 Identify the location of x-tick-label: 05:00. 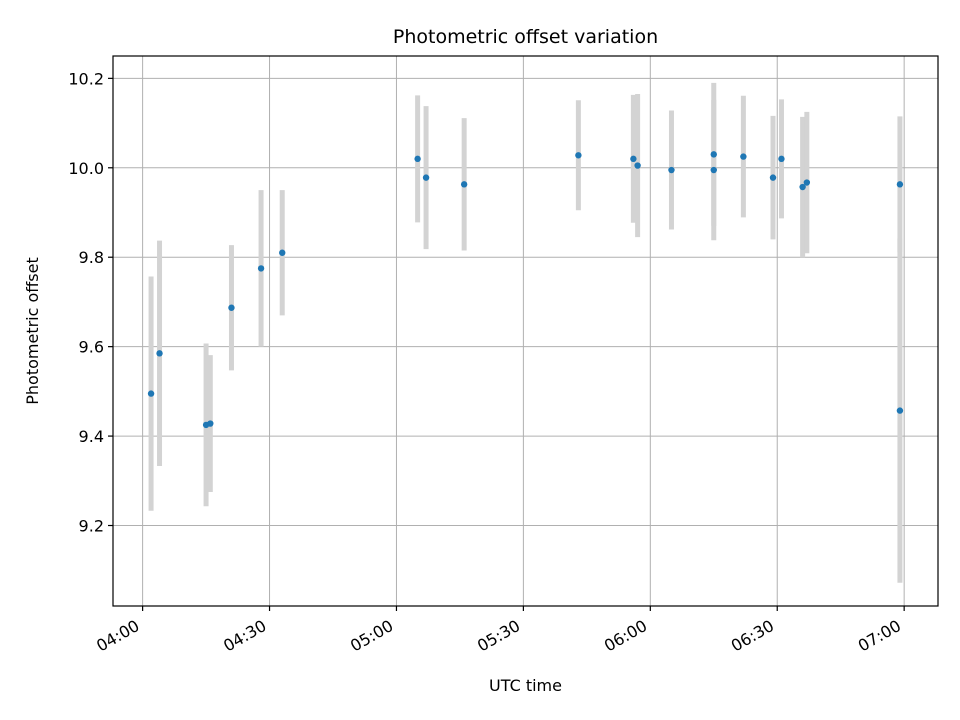
(371, 636).